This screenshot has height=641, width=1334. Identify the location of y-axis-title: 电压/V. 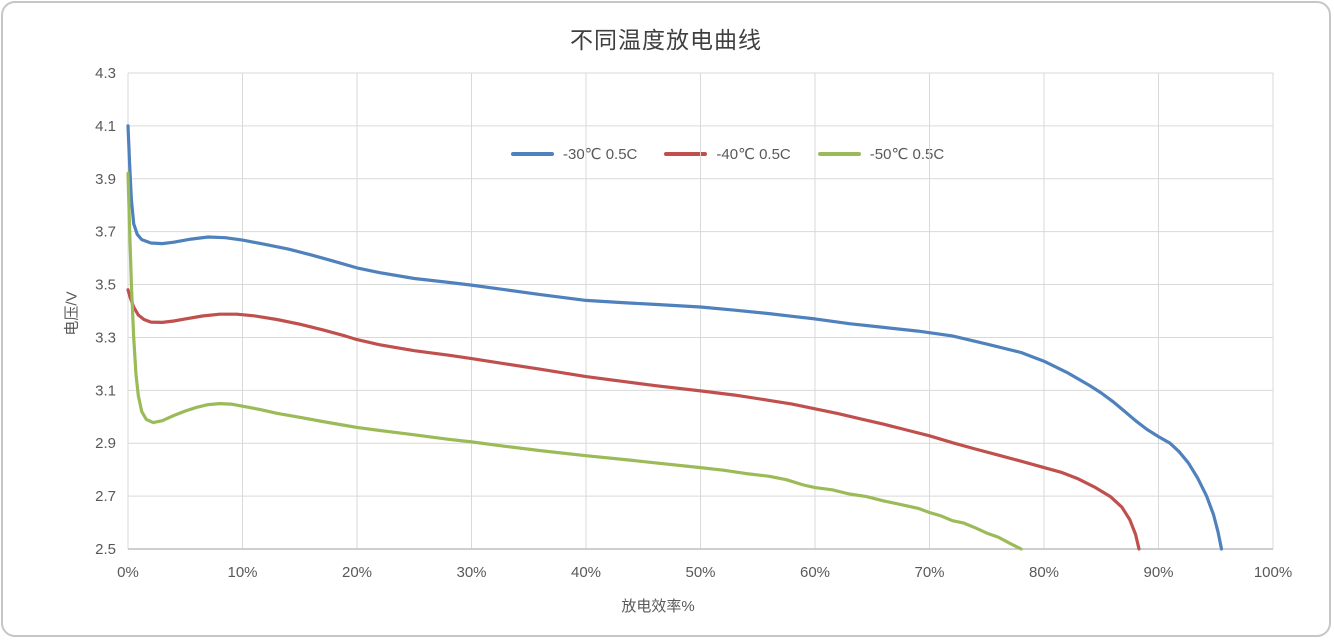
(72, 313).